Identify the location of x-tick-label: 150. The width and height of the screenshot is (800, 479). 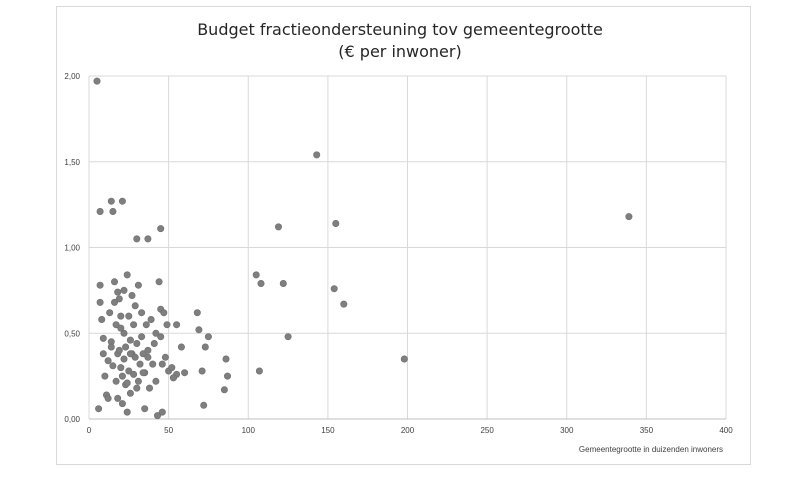
(328, 430).